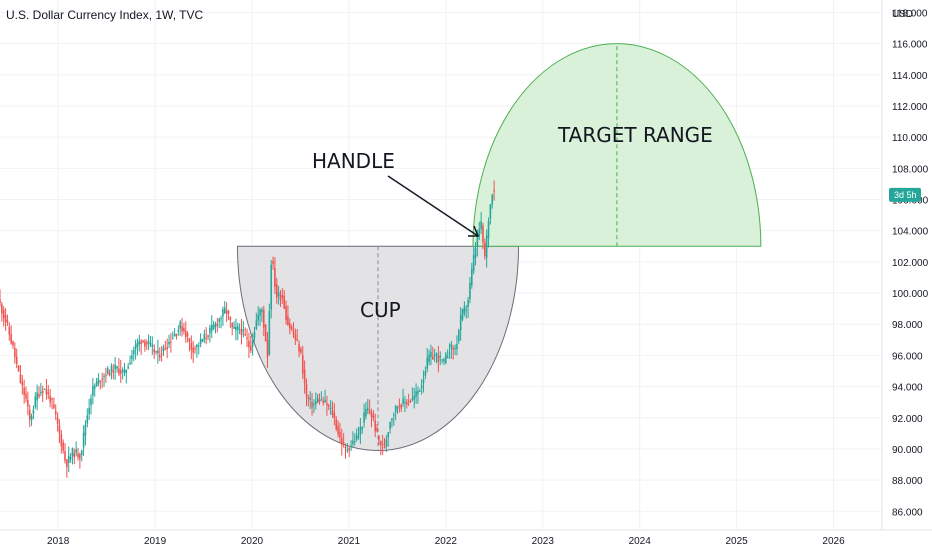 This screenshot has height=550, width=932. What do you see at coordinates (905, 194) in the screenshot?
I see `price-badge: 3d 5h` at bounding box center [905, 194].